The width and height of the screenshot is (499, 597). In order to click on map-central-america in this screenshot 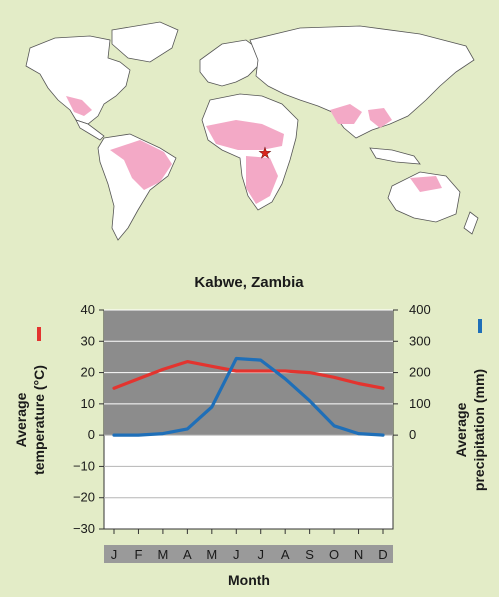, I will do `click(90, 130)`.